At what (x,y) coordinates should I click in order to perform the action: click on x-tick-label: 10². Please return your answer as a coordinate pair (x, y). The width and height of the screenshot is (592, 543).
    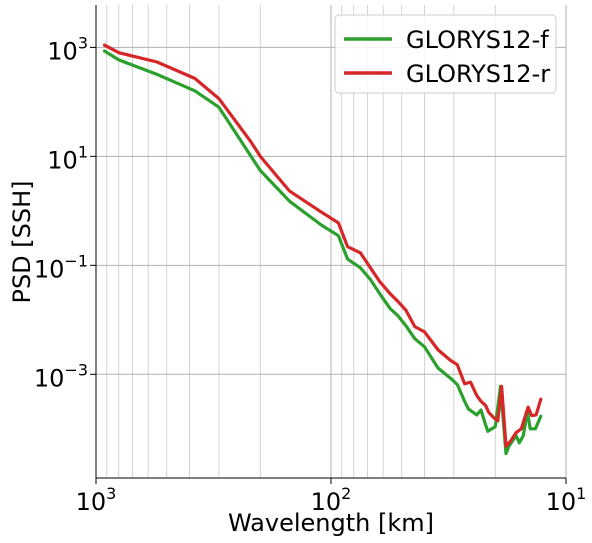
    Looking at the image, I should click on (331, 500).